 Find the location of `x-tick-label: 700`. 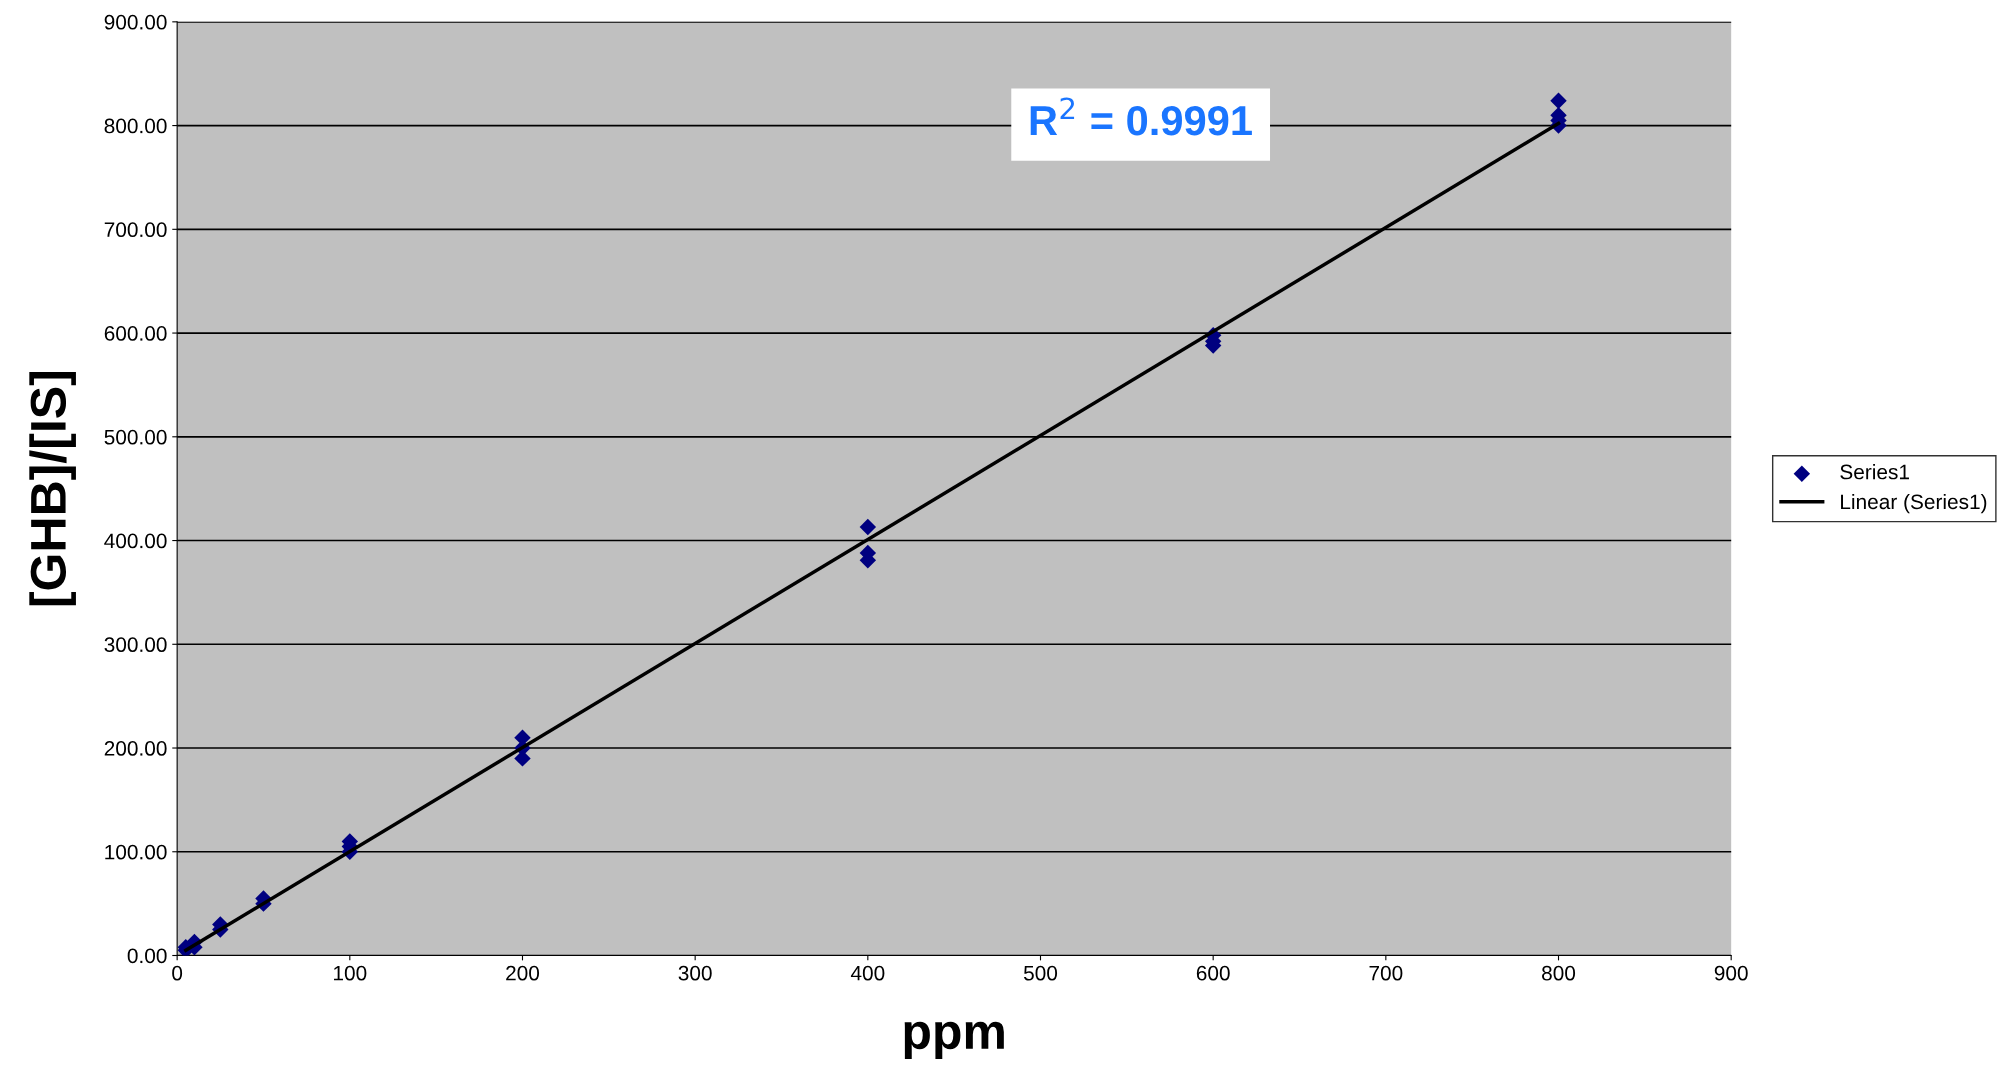

x-tick-label: 700 is located at coordinates (1386, 973).